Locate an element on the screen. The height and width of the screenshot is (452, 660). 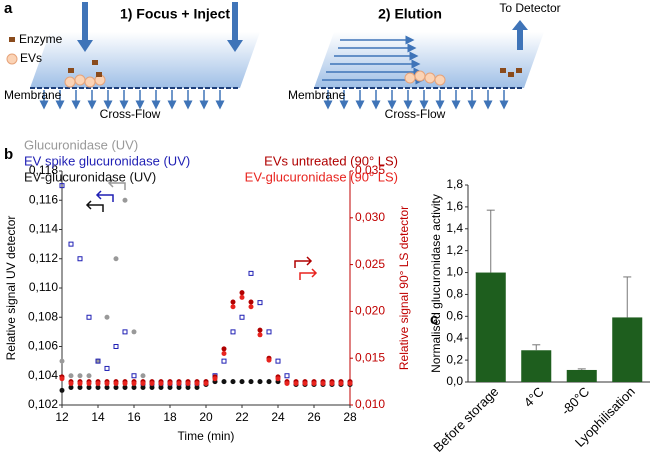
y-tick-label: 0,102 is located at coordinates (43, 404).